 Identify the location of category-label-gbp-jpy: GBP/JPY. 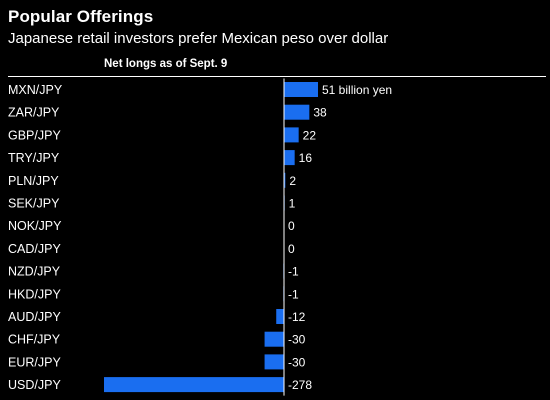
(34, 135).